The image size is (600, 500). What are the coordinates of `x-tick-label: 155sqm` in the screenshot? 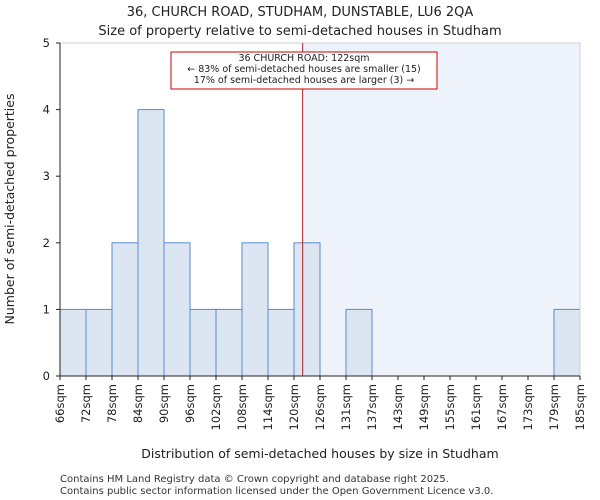 It's located at (450, 407).